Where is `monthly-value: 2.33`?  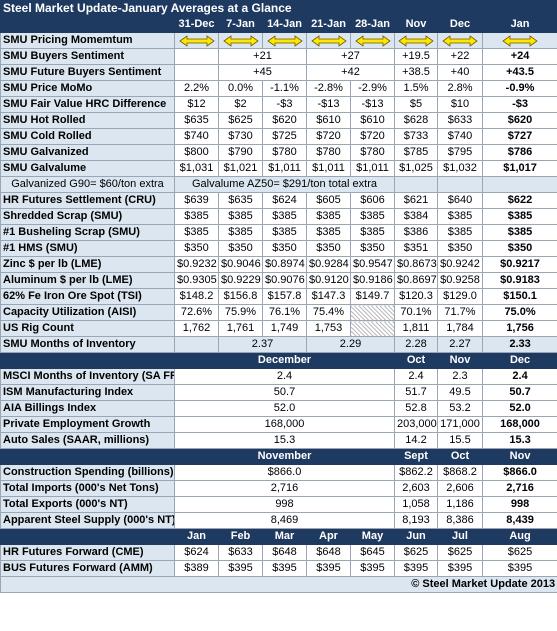 monthly-value: 2.33 is located at coordinates (519, 344).